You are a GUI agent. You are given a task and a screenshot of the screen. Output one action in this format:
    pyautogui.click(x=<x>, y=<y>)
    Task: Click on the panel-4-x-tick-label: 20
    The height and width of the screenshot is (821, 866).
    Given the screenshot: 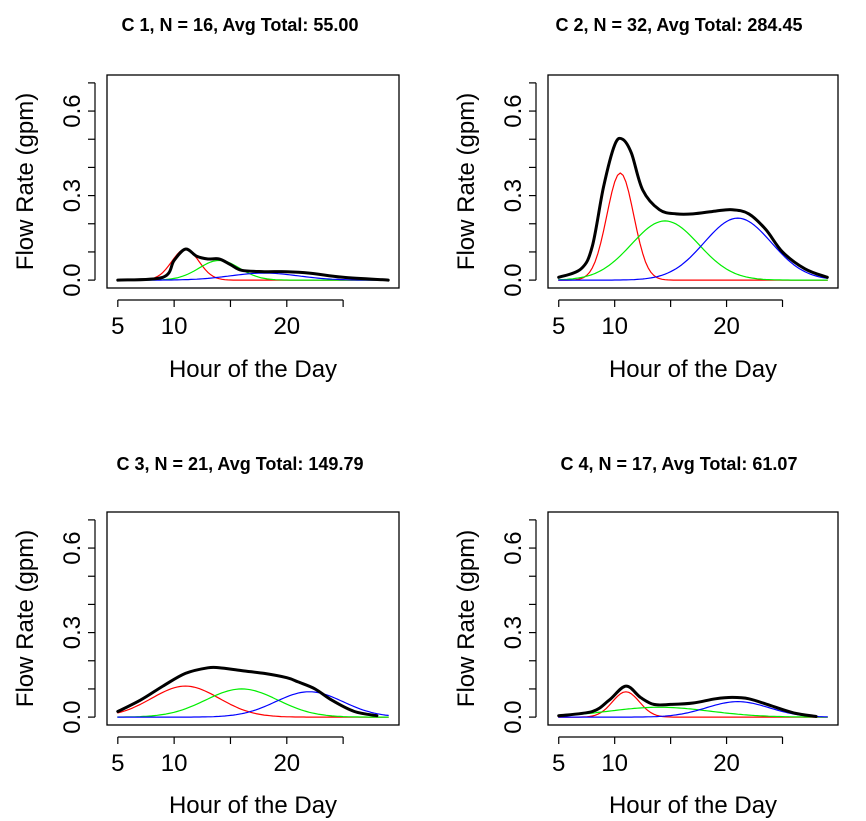 What is the action you would take?
    pyautogui.click(x=726, y=763)
    